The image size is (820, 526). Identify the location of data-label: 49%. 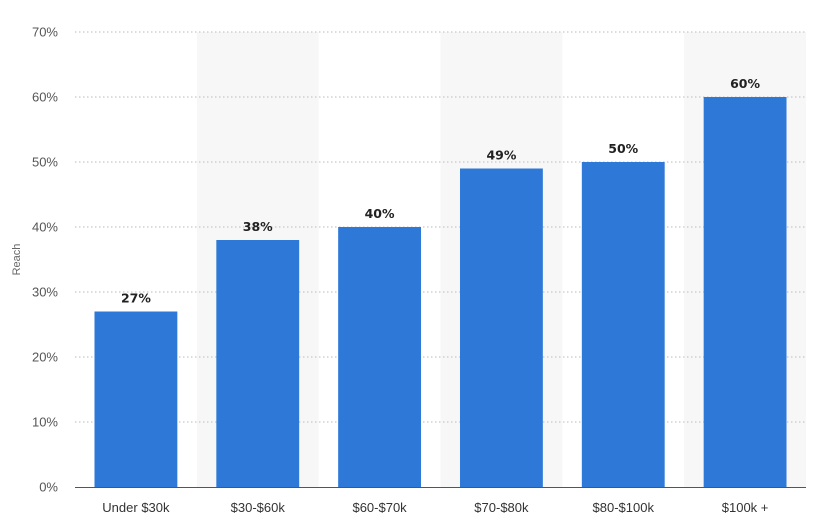
(501, 155).